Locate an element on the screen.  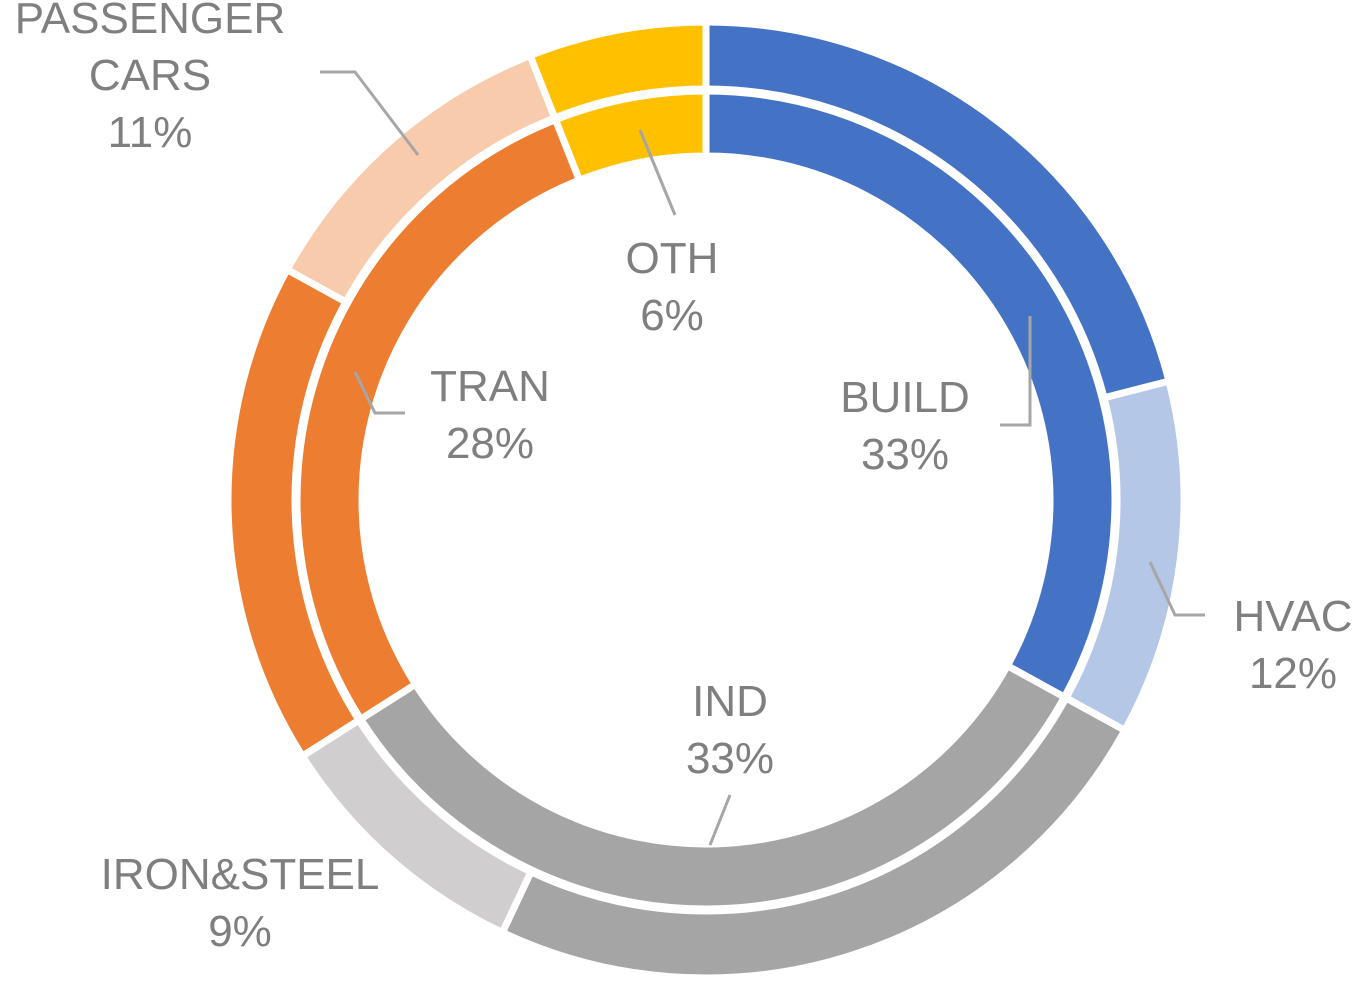
label-category: HVAC is located at coordinates (1293, 616).